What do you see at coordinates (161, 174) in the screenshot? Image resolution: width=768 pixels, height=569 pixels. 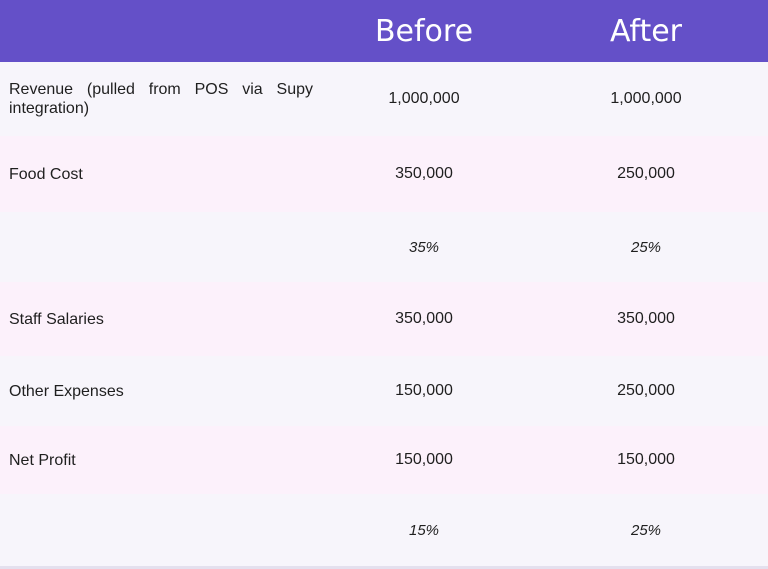 I see `row-label: Food Cost` at bounding box center [161, 174].